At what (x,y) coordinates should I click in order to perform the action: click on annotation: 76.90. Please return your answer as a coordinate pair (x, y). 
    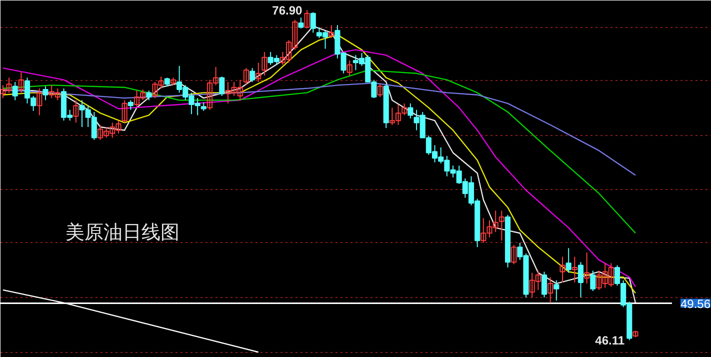
    Looking at the image, I should click on (287, 11).